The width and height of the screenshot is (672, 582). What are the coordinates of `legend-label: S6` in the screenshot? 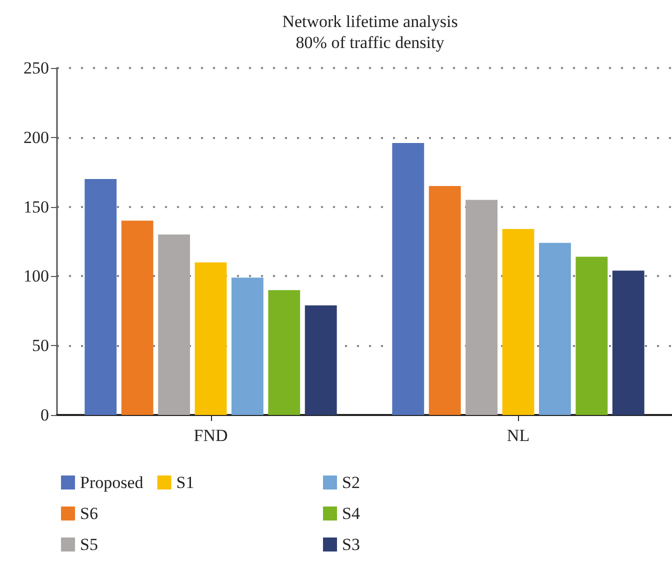 It's located at (89, 513).